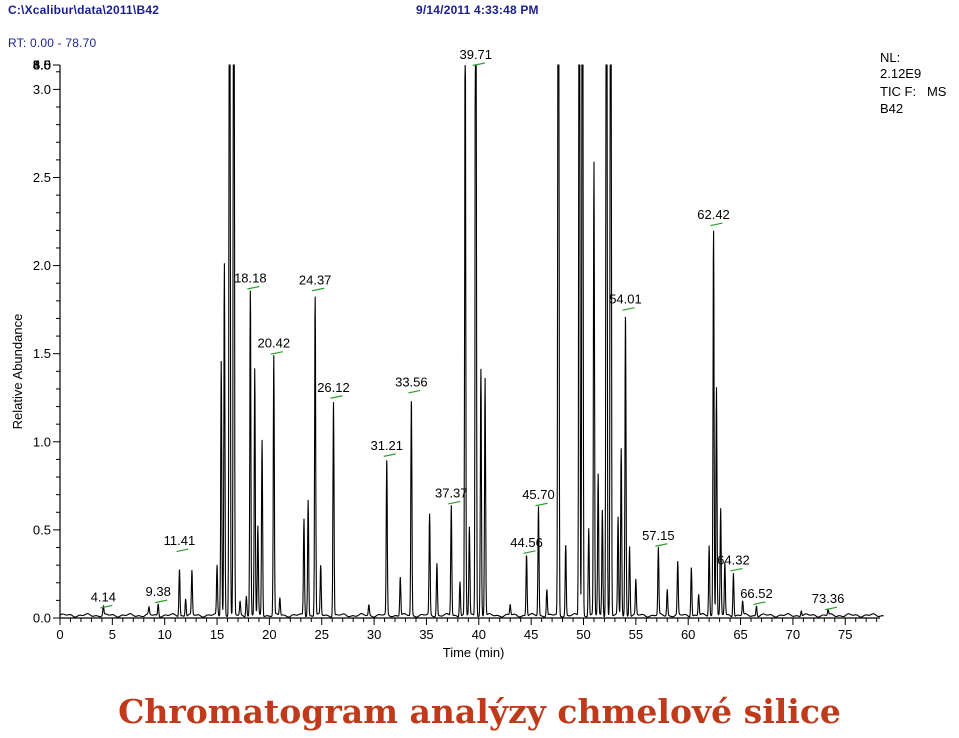 The height and width of the screenshot is (738, 959). I want to click on x-tick-label: 5, so click(112, 634).